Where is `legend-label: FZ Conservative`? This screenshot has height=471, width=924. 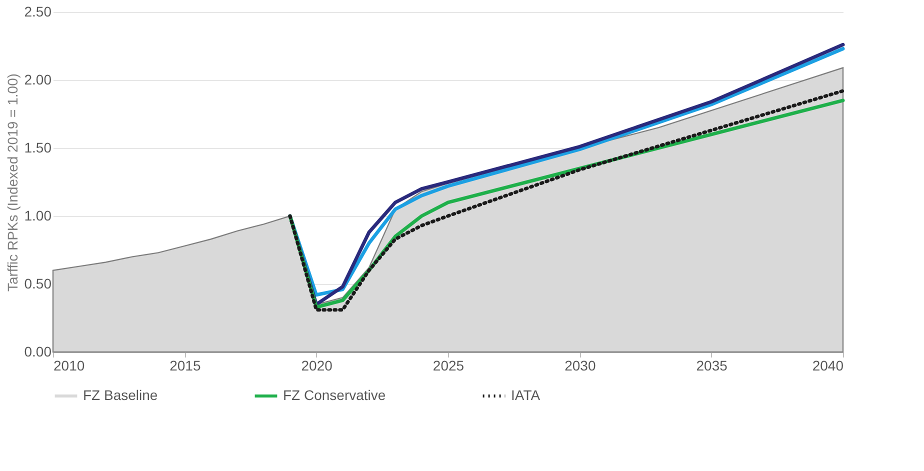 legend-label: FZ Conservative is located at coordinates (334, 395).